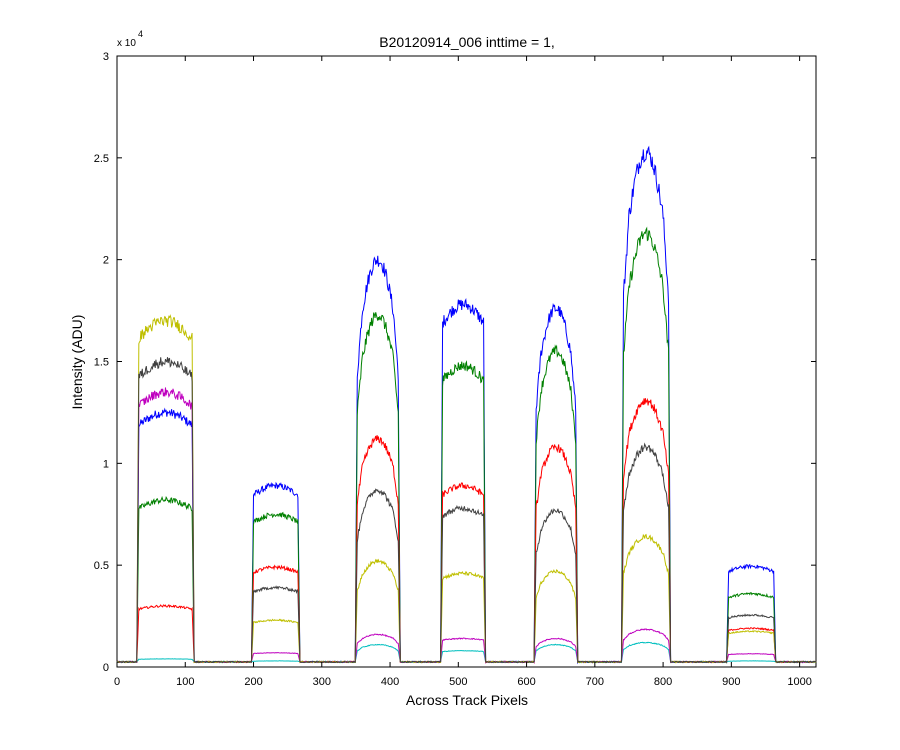  Describe the element at coordinates (117, 682) in the screenshot. I see `x-tick-label: 0` at that location.